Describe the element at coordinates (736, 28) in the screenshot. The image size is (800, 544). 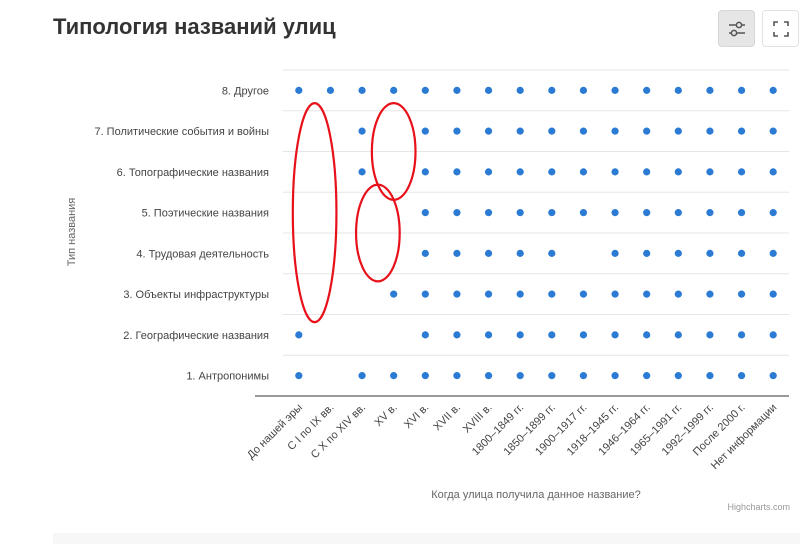
I see `filter-button` at that location.